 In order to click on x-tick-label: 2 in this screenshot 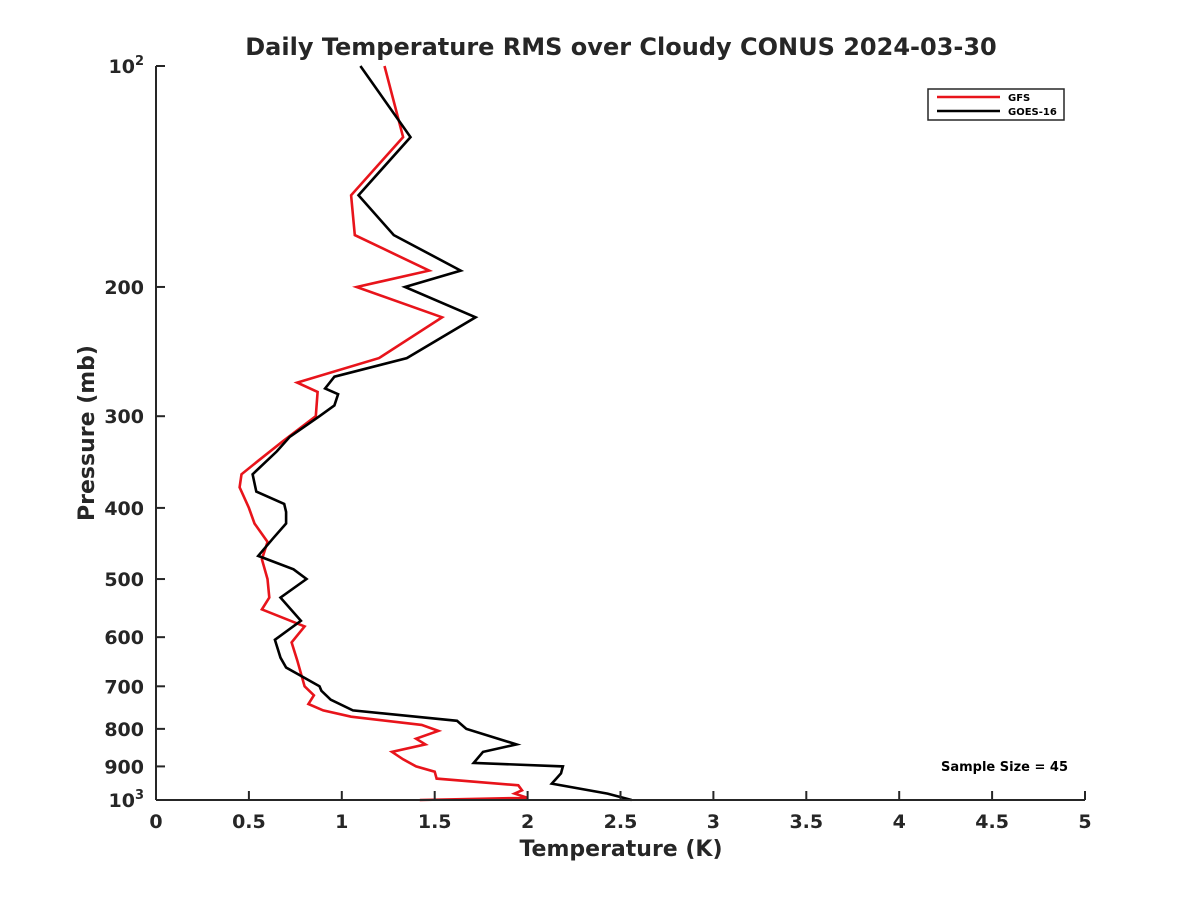, I will do `click(527, 822)`.